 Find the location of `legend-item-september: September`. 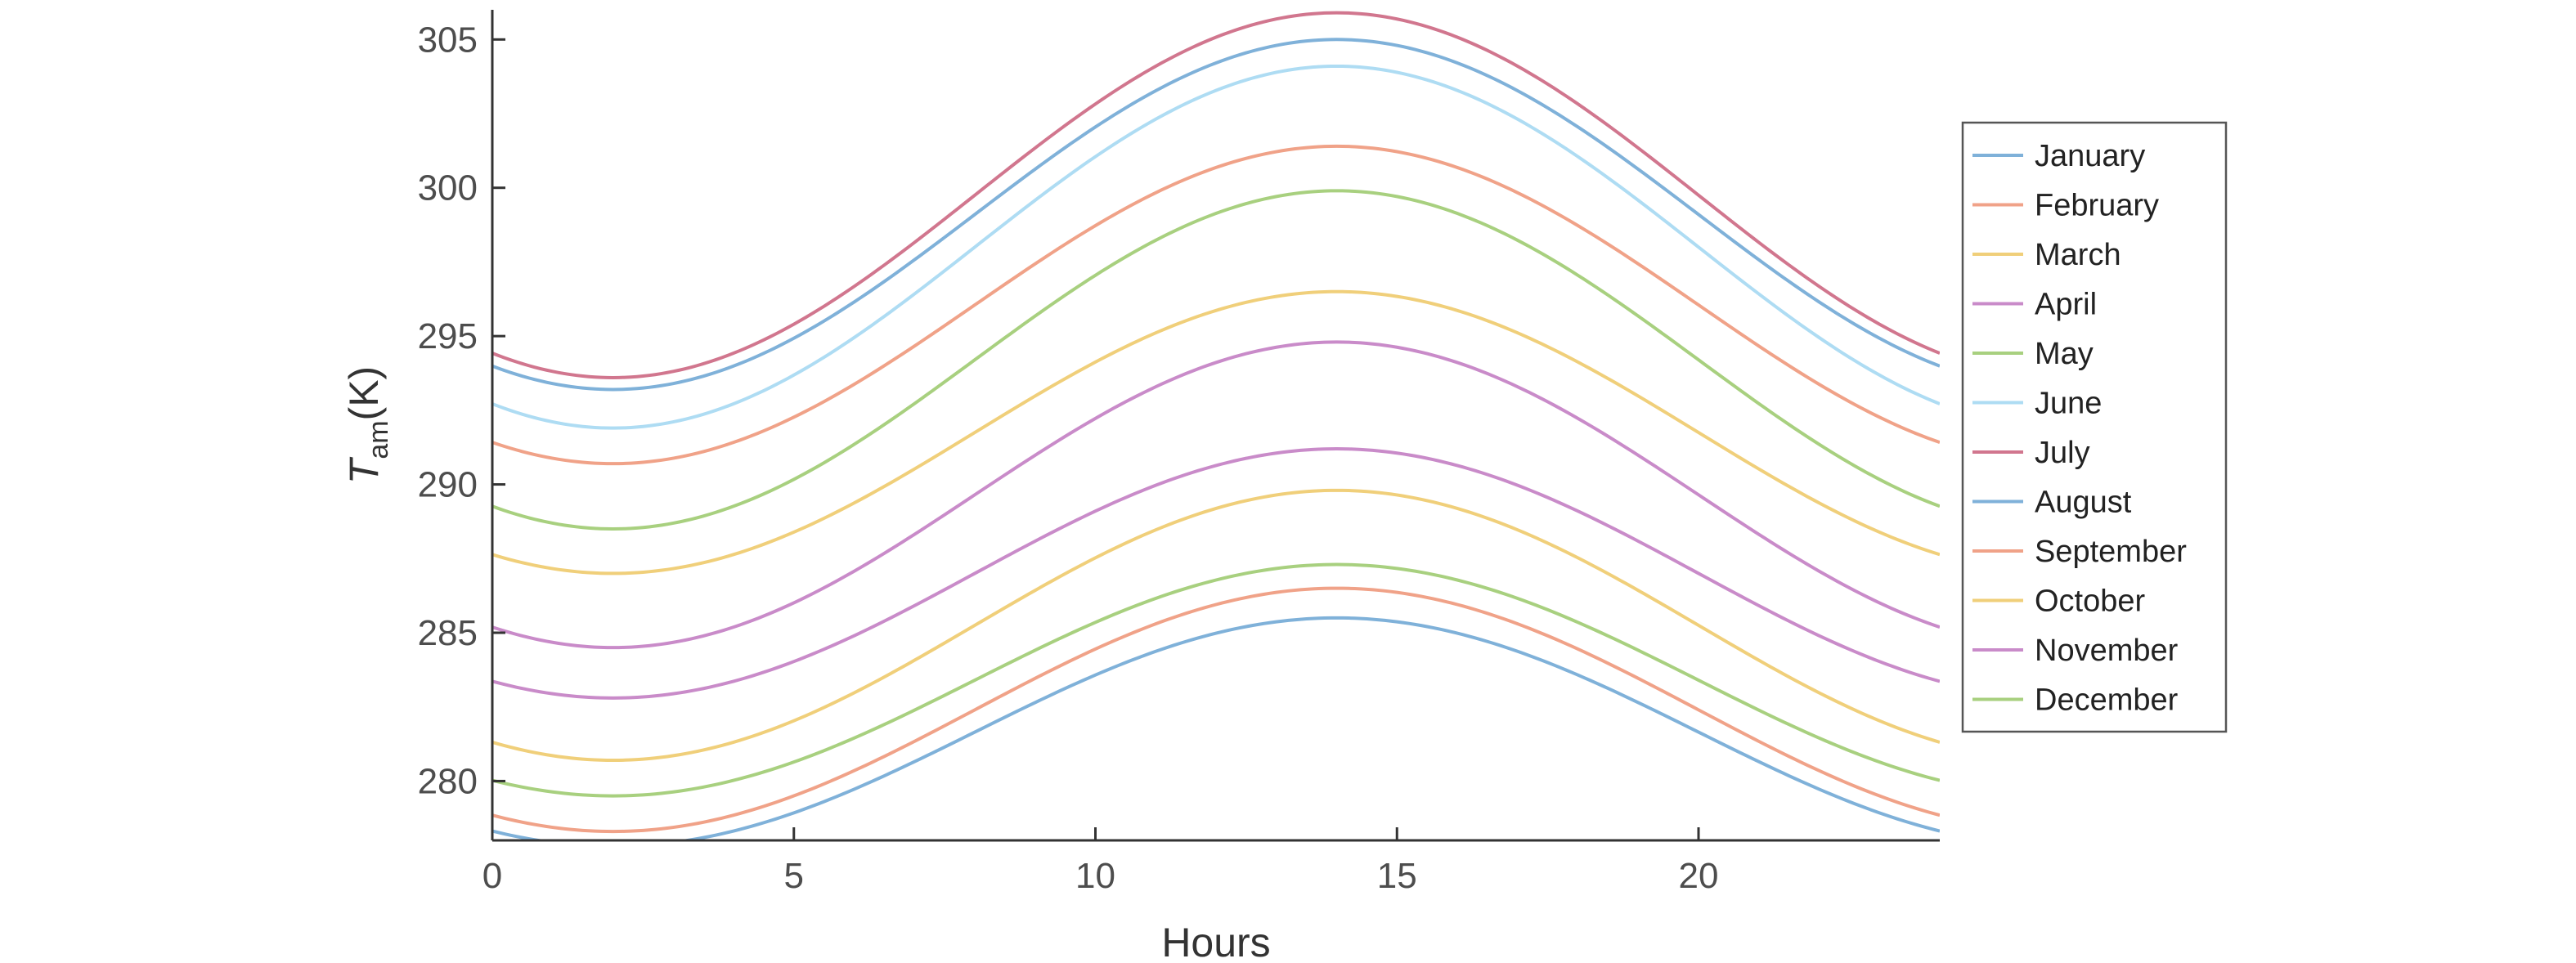

legend-item-september: September is located at coordinates (2079, 552).